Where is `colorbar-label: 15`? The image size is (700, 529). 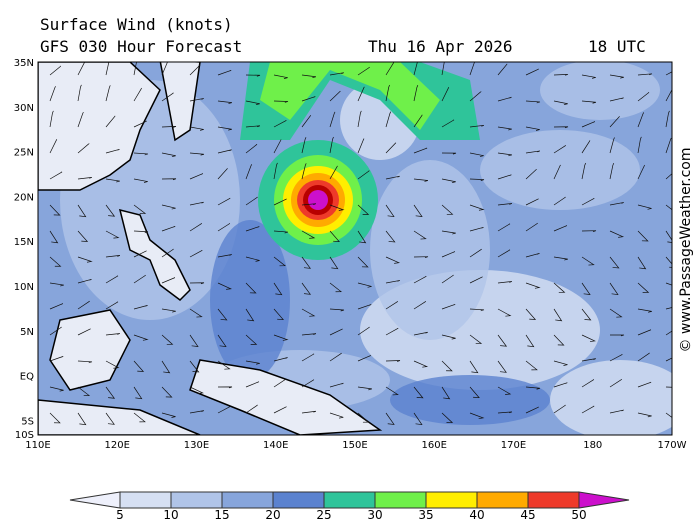 colorbar-label: 15 is located at coordinates (221, 515).